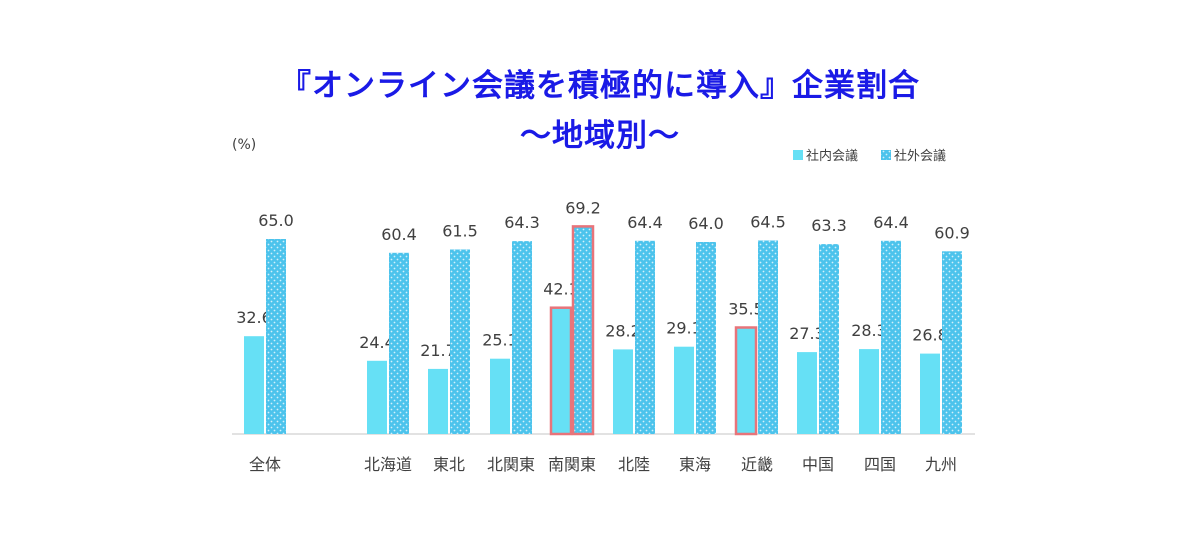  Describe the element at coordinates (952, 342) in the screenshot. I see `bar-s1-c10` at that location.